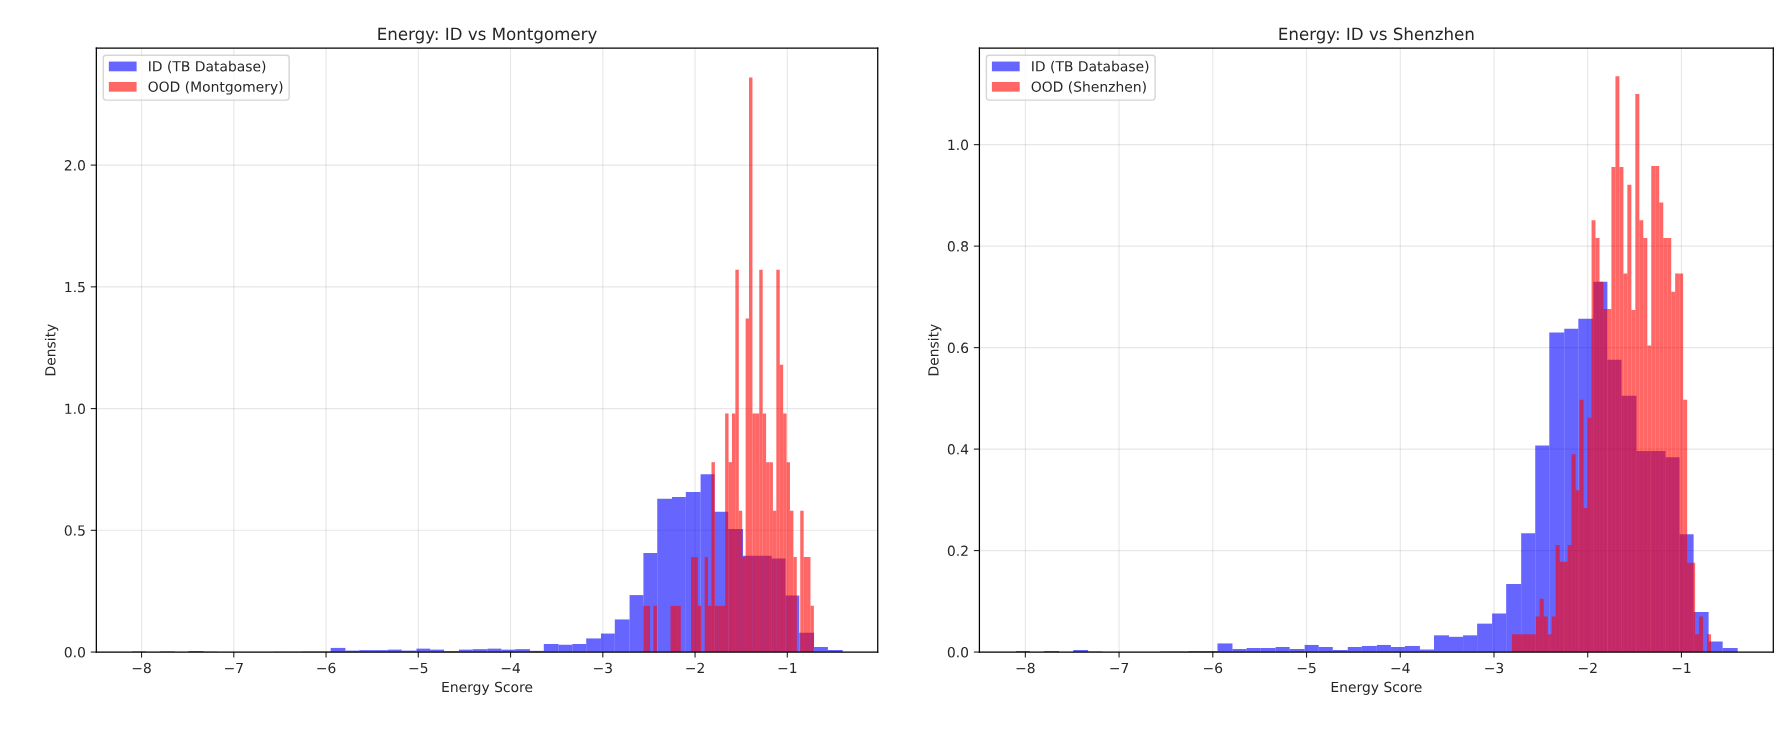 The height and width of the screenshot is (731, 1784). I want to click on y-tick-label: 0.6, so click(958, 348).